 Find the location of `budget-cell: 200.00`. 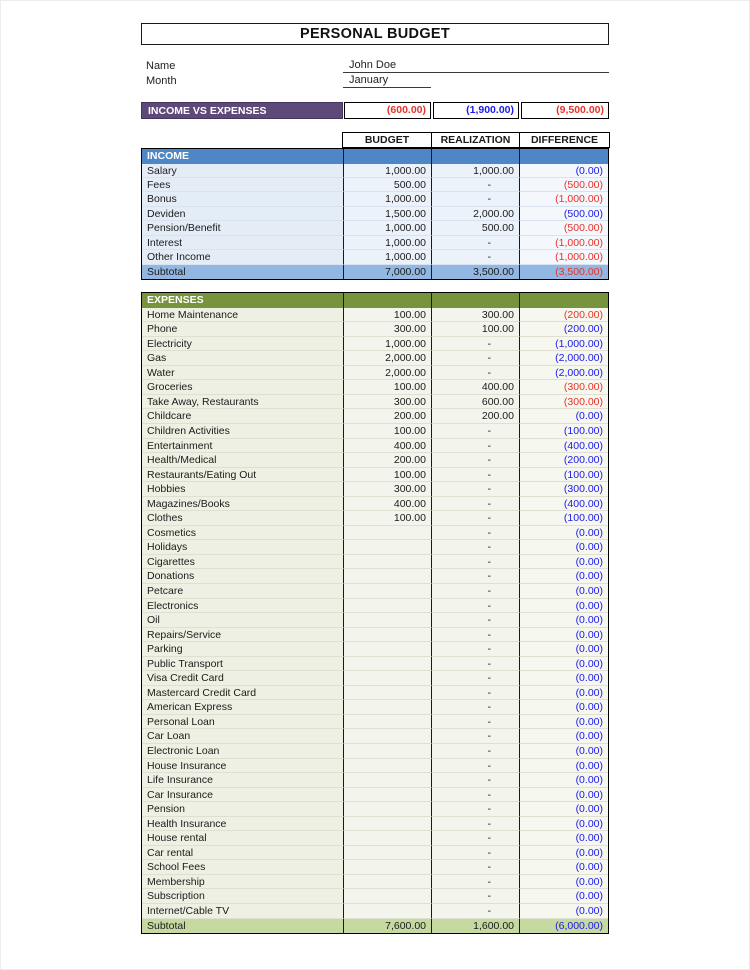

budget-cell: 200.00 is located at coordinates (387, 416).